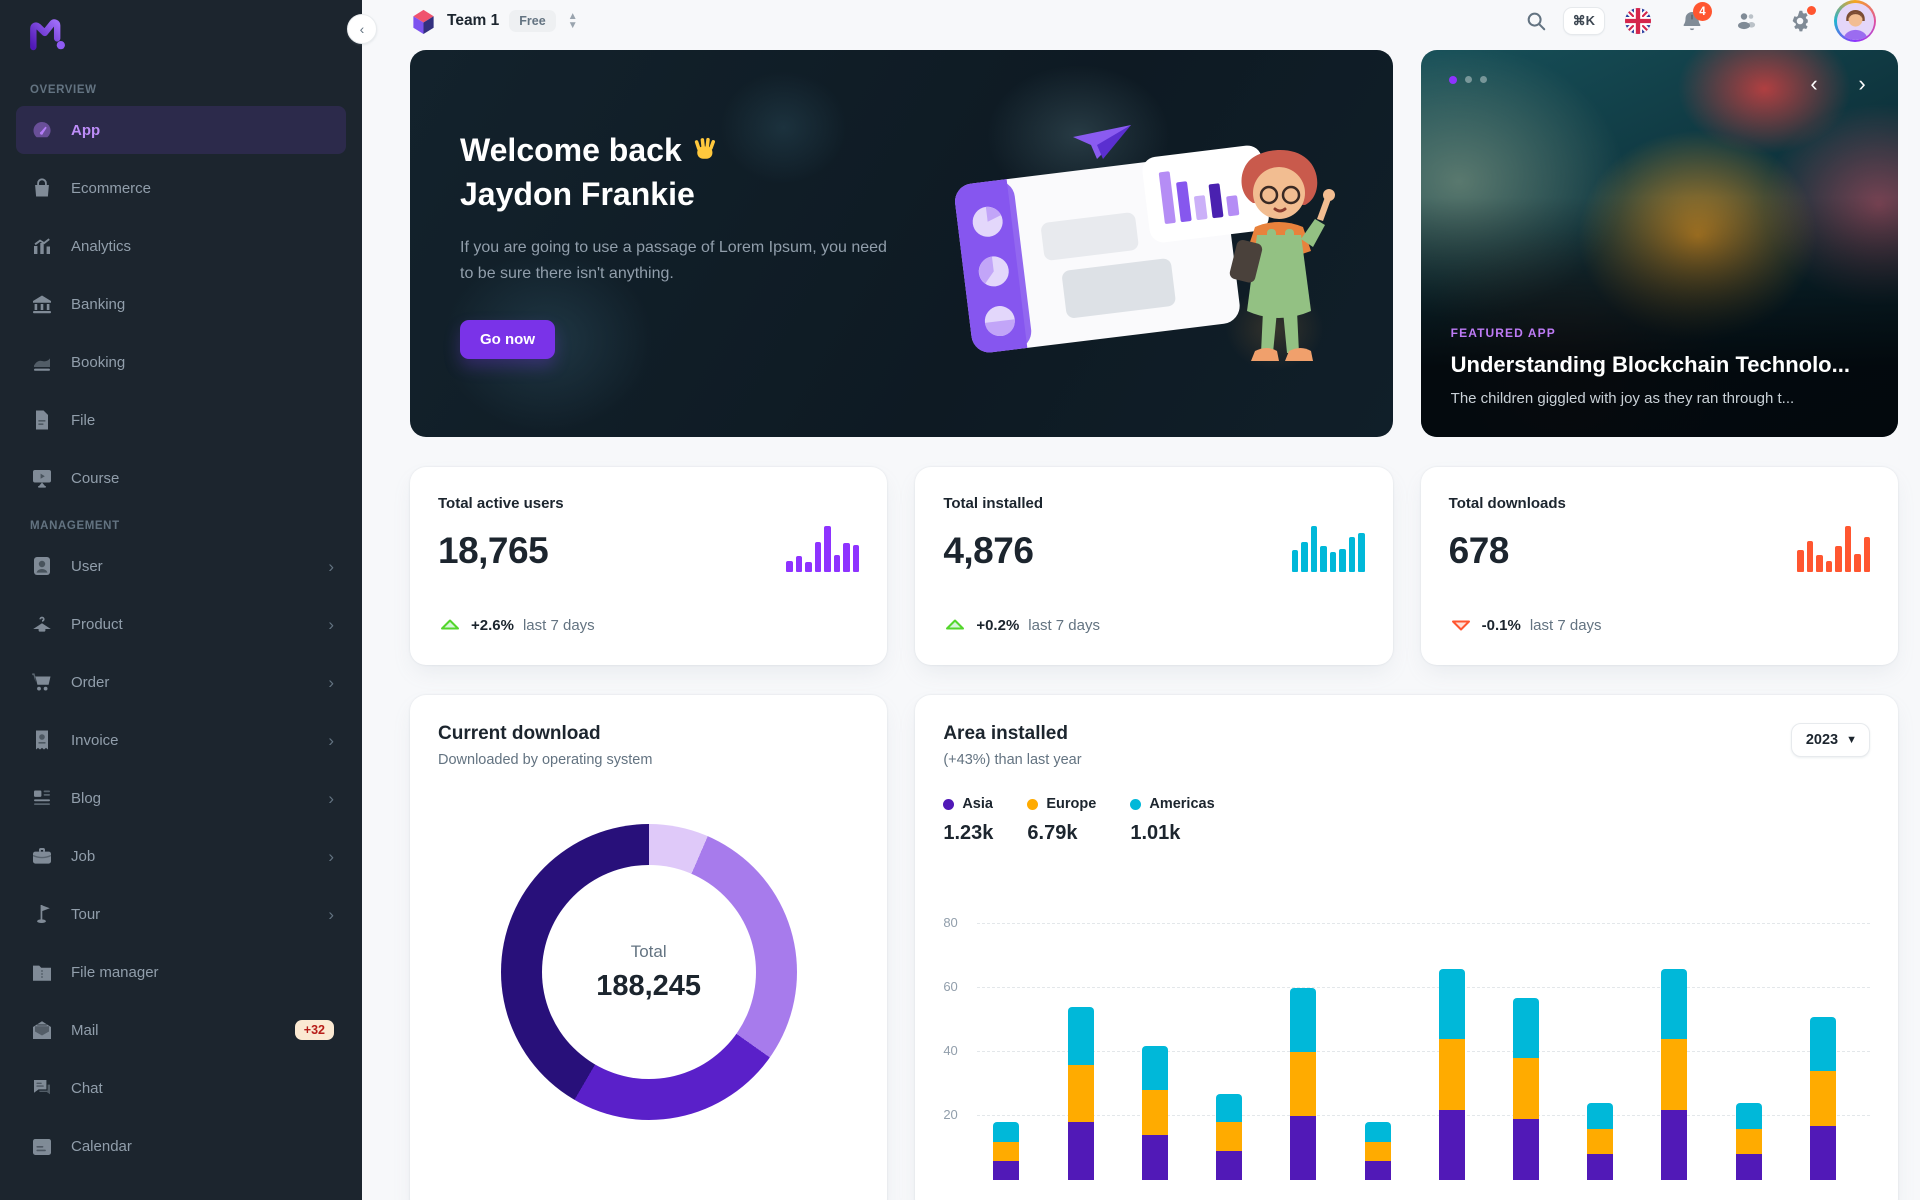 The height and width of the screenshot is (1200, 1920). I want to click on y-axis-tick-label: 20, so click(950, 1114).